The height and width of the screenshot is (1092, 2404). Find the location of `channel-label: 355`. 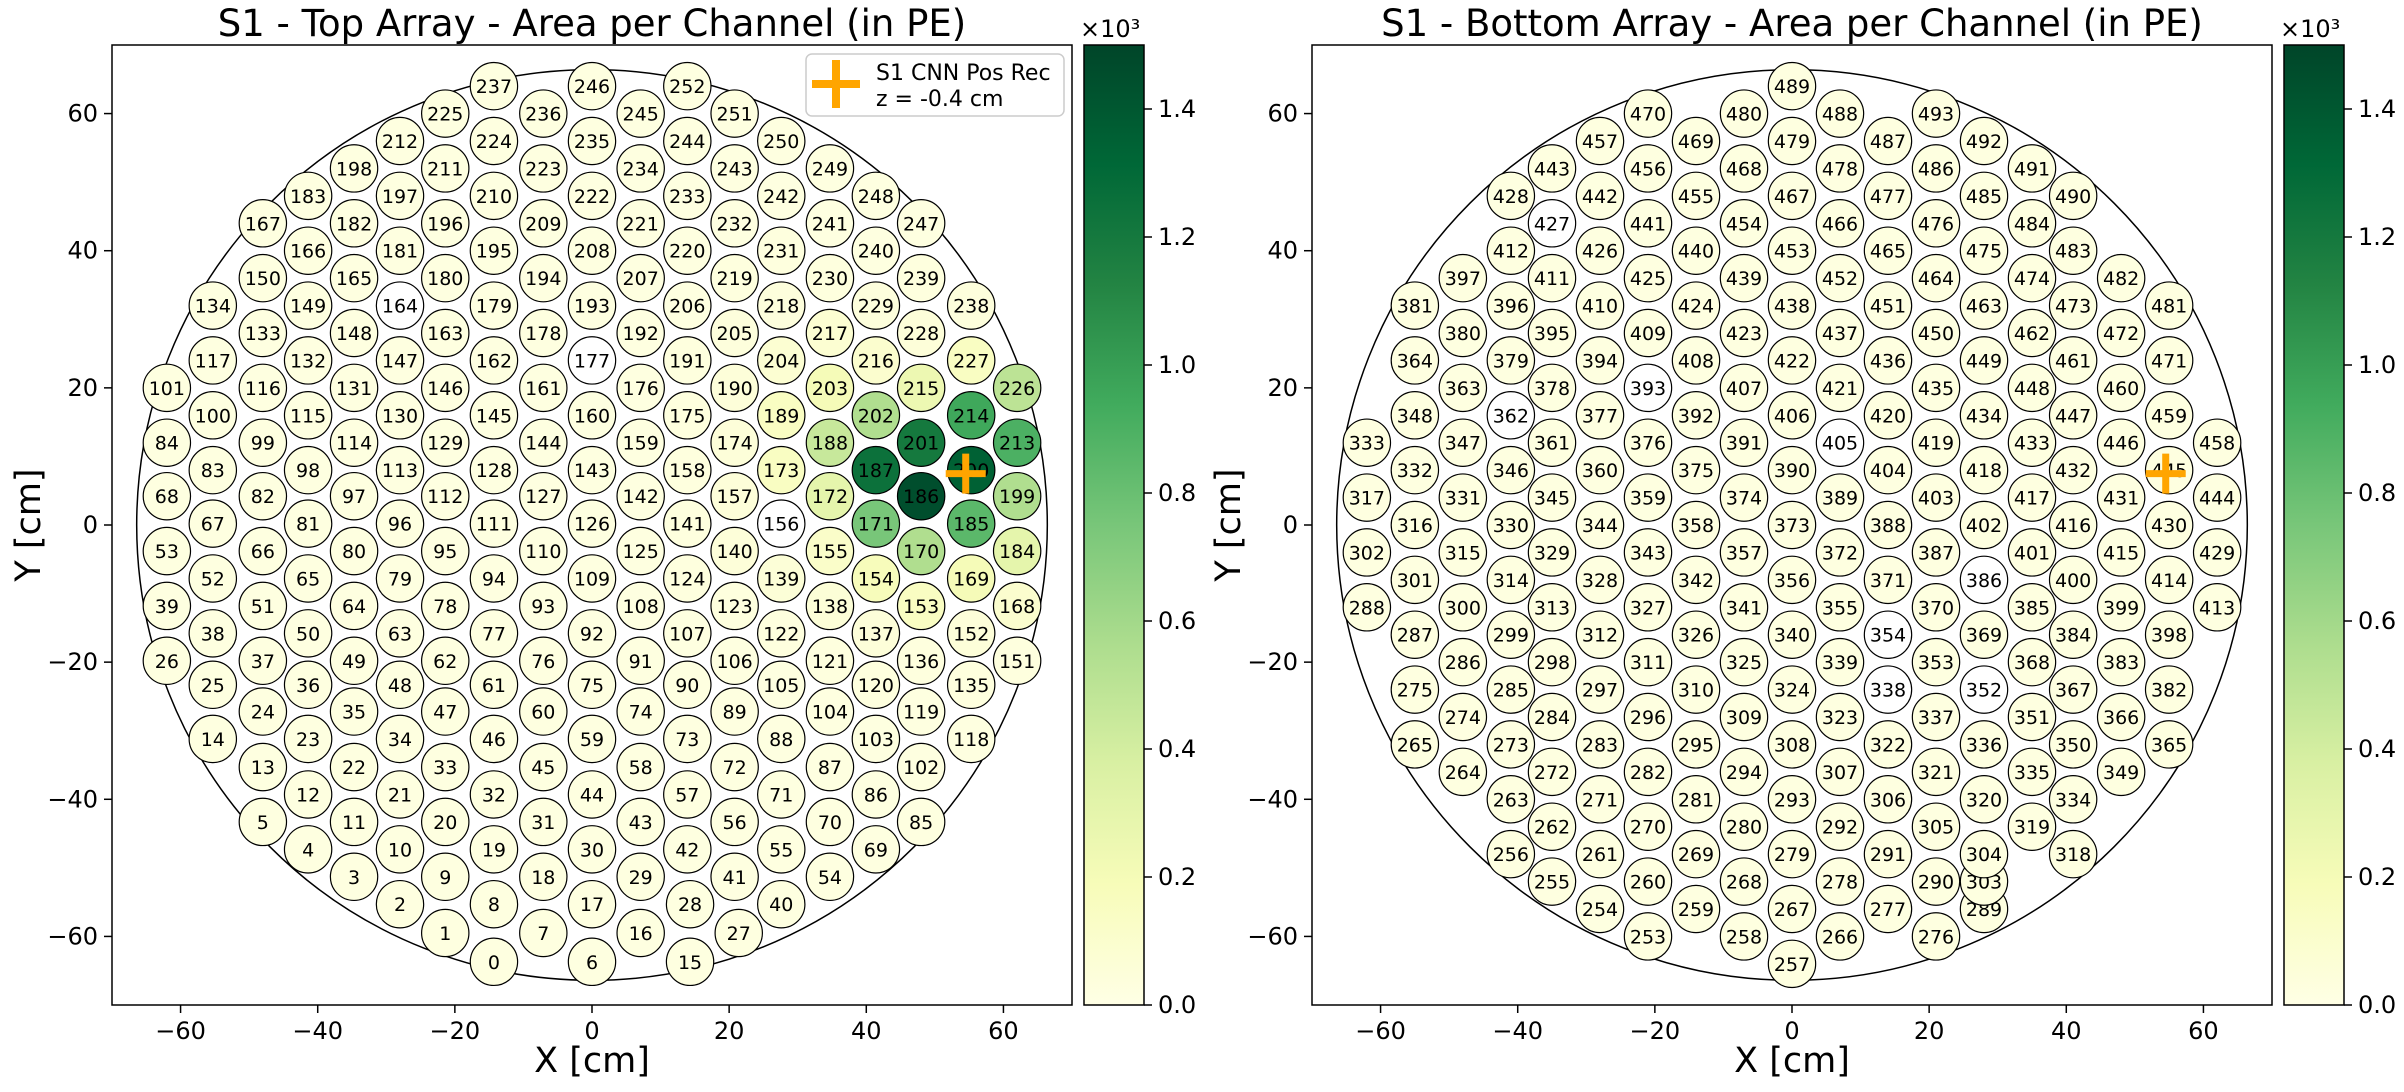

channel-label: 355 is located at coordinates (1840, 608).